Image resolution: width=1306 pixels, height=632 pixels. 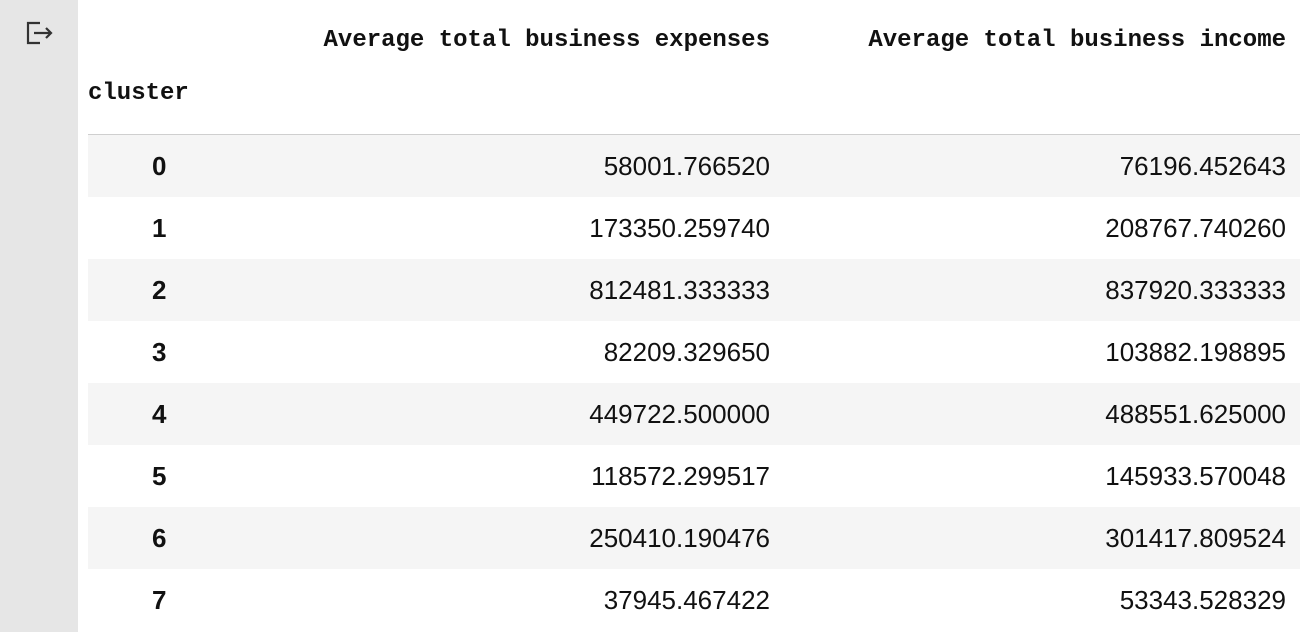 What do you see at coordinates (1077, 40) in the screenshot?
I see `column-header-income: Average total business income` at bounding box center [1077, 40].